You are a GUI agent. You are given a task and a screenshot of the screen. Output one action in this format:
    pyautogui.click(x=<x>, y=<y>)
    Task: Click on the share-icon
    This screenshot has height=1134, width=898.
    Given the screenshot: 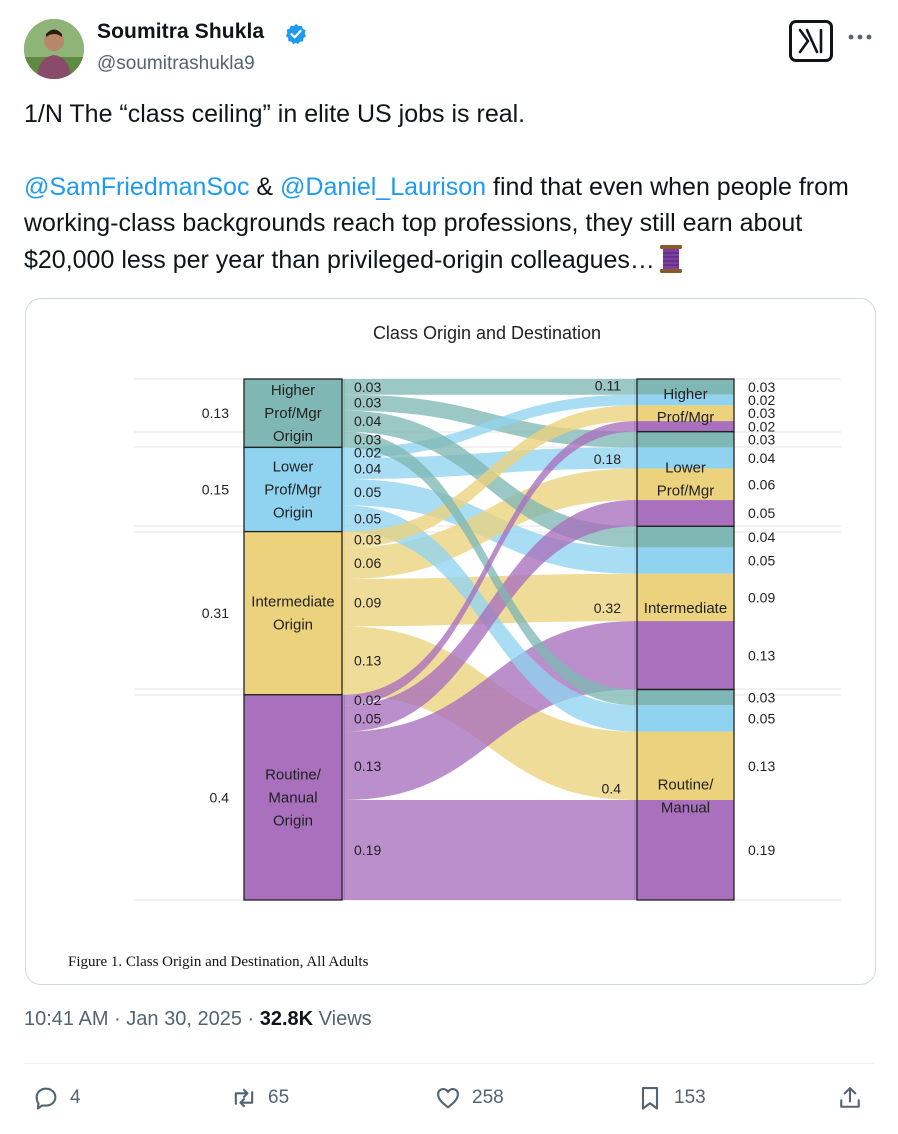 What is the action you would take?
    pyautogui.click(x=850, y=1097)
    